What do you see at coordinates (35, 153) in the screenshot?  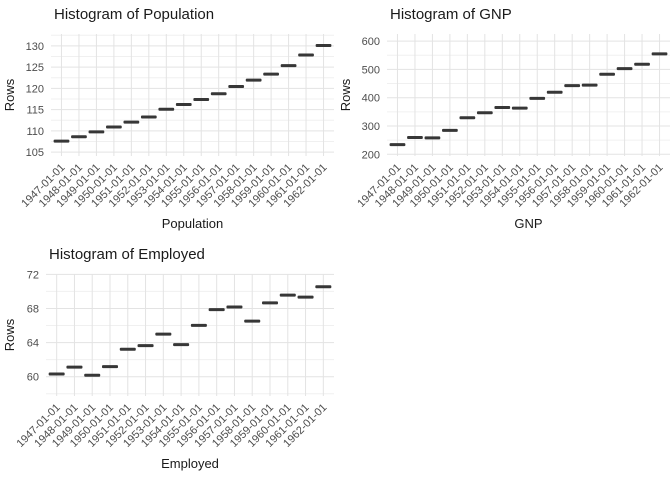 I see `y-tick-label: 105` at bounding box center [35, 153].